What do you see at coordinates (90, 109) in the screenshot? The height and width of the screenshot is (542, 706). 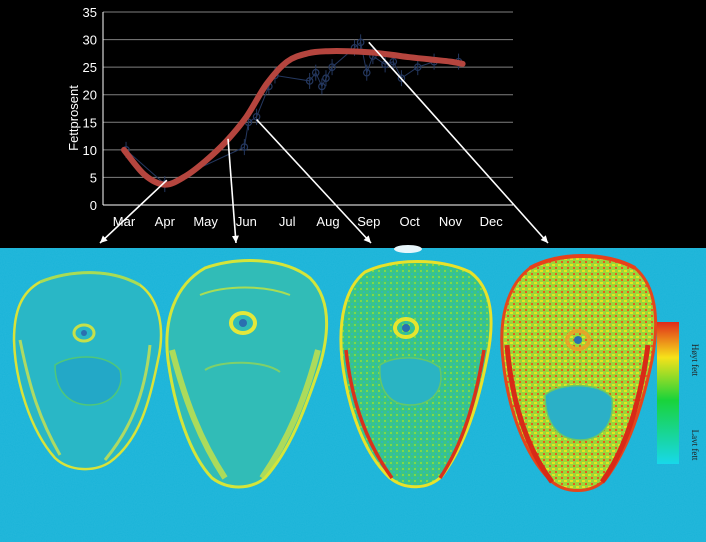 I see `y-tick-labels: 0 5 10 15 20 25 30 35` at bounding box center [90, 109].